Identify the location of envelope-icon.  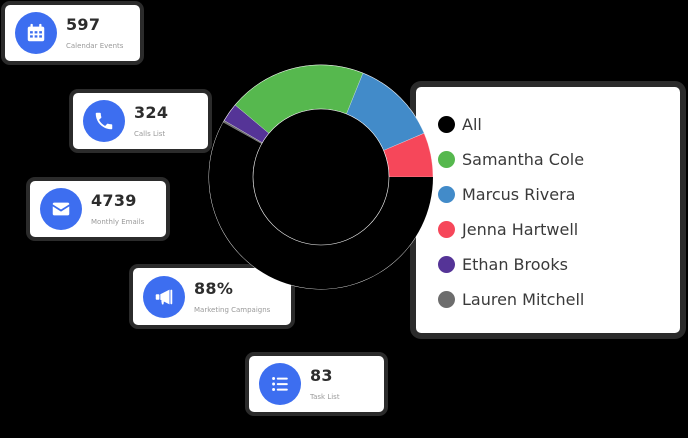
(61, 209).